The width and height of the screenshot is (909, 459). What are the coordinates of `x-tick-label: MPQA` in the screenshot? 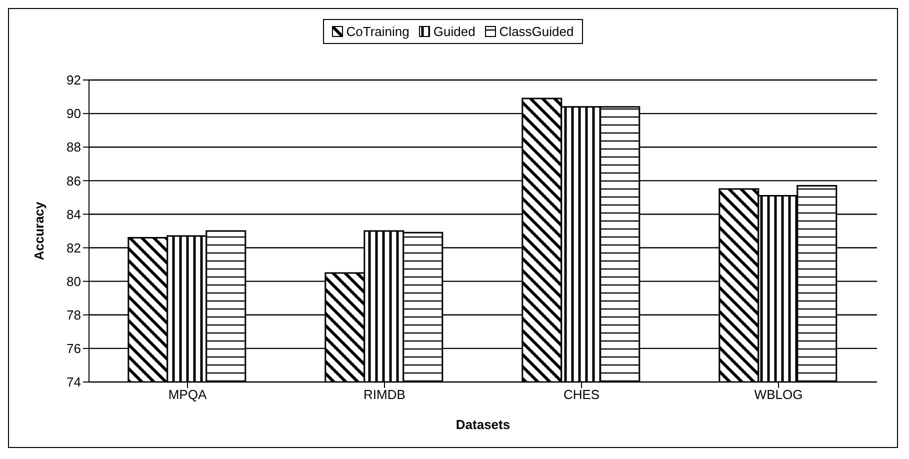 It's located at (187, 394).